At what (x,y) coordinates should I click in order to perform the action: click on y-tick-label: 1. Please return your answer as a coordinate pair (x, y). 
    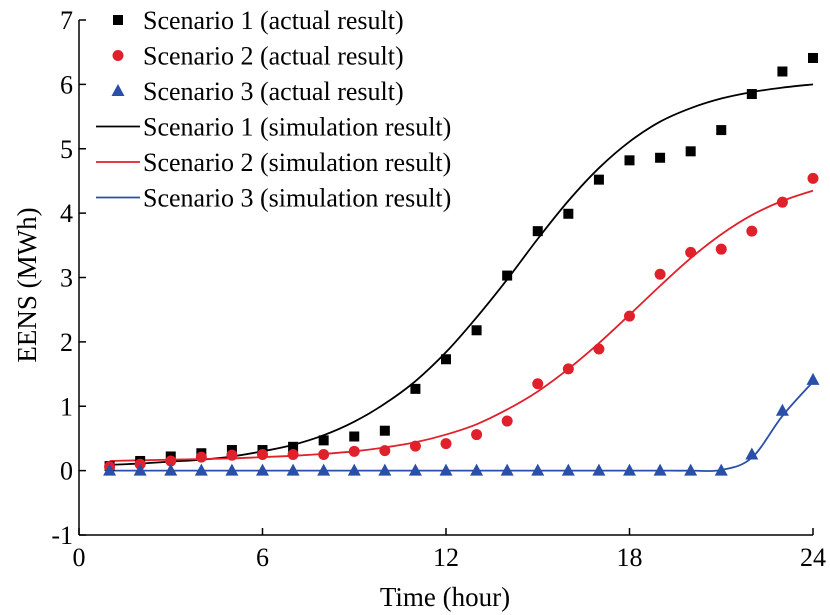
    Looking at the image, I should click on (66, 406).